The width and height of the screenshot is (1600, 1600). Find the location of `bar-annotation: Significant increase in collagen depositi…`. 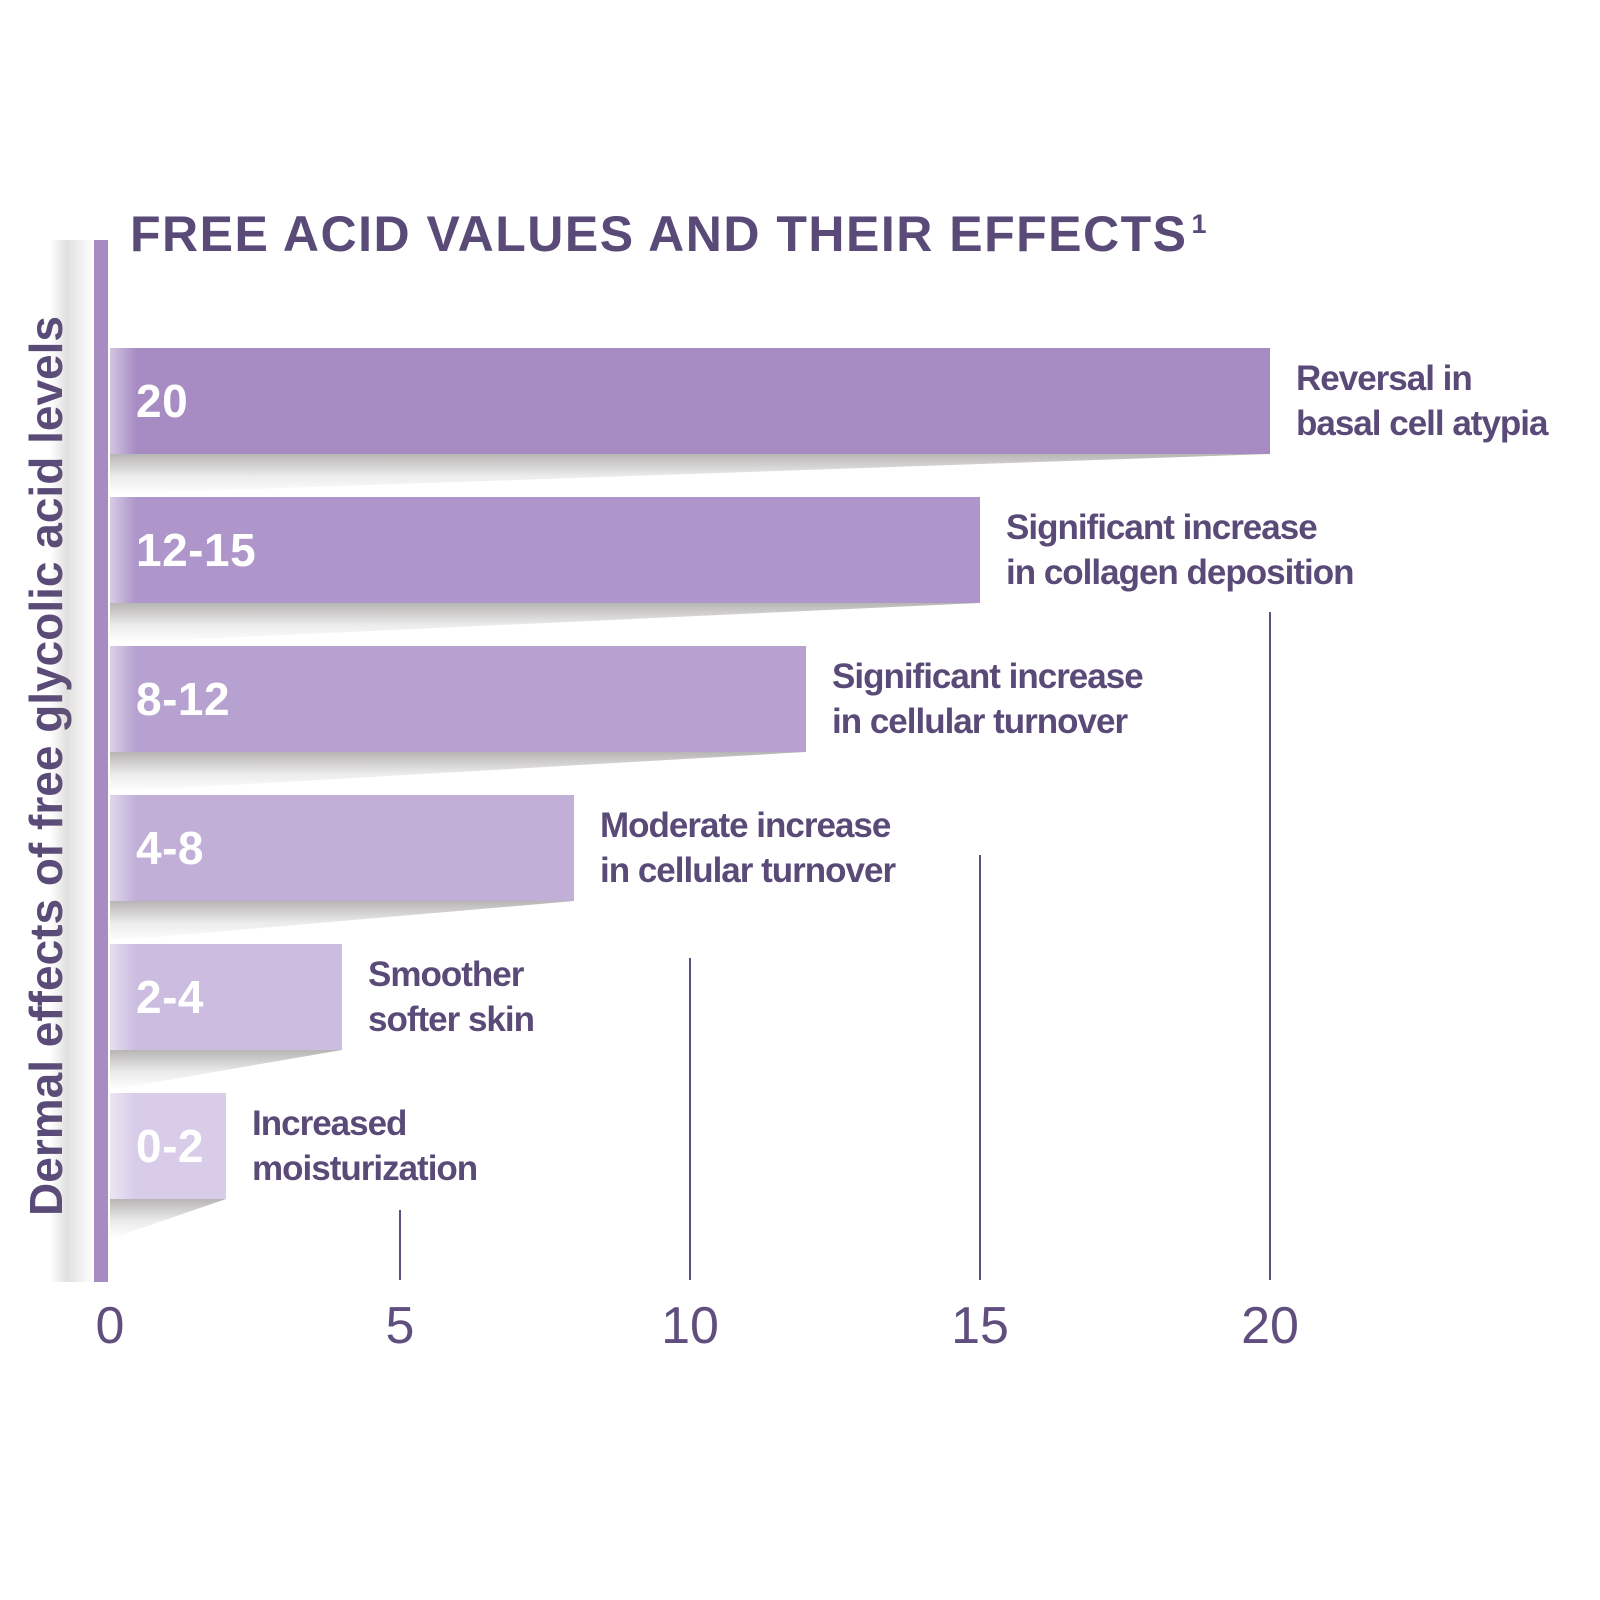

bar-annotation: Significant increase in collagen depositi… is located at coordinates (1180, 550).